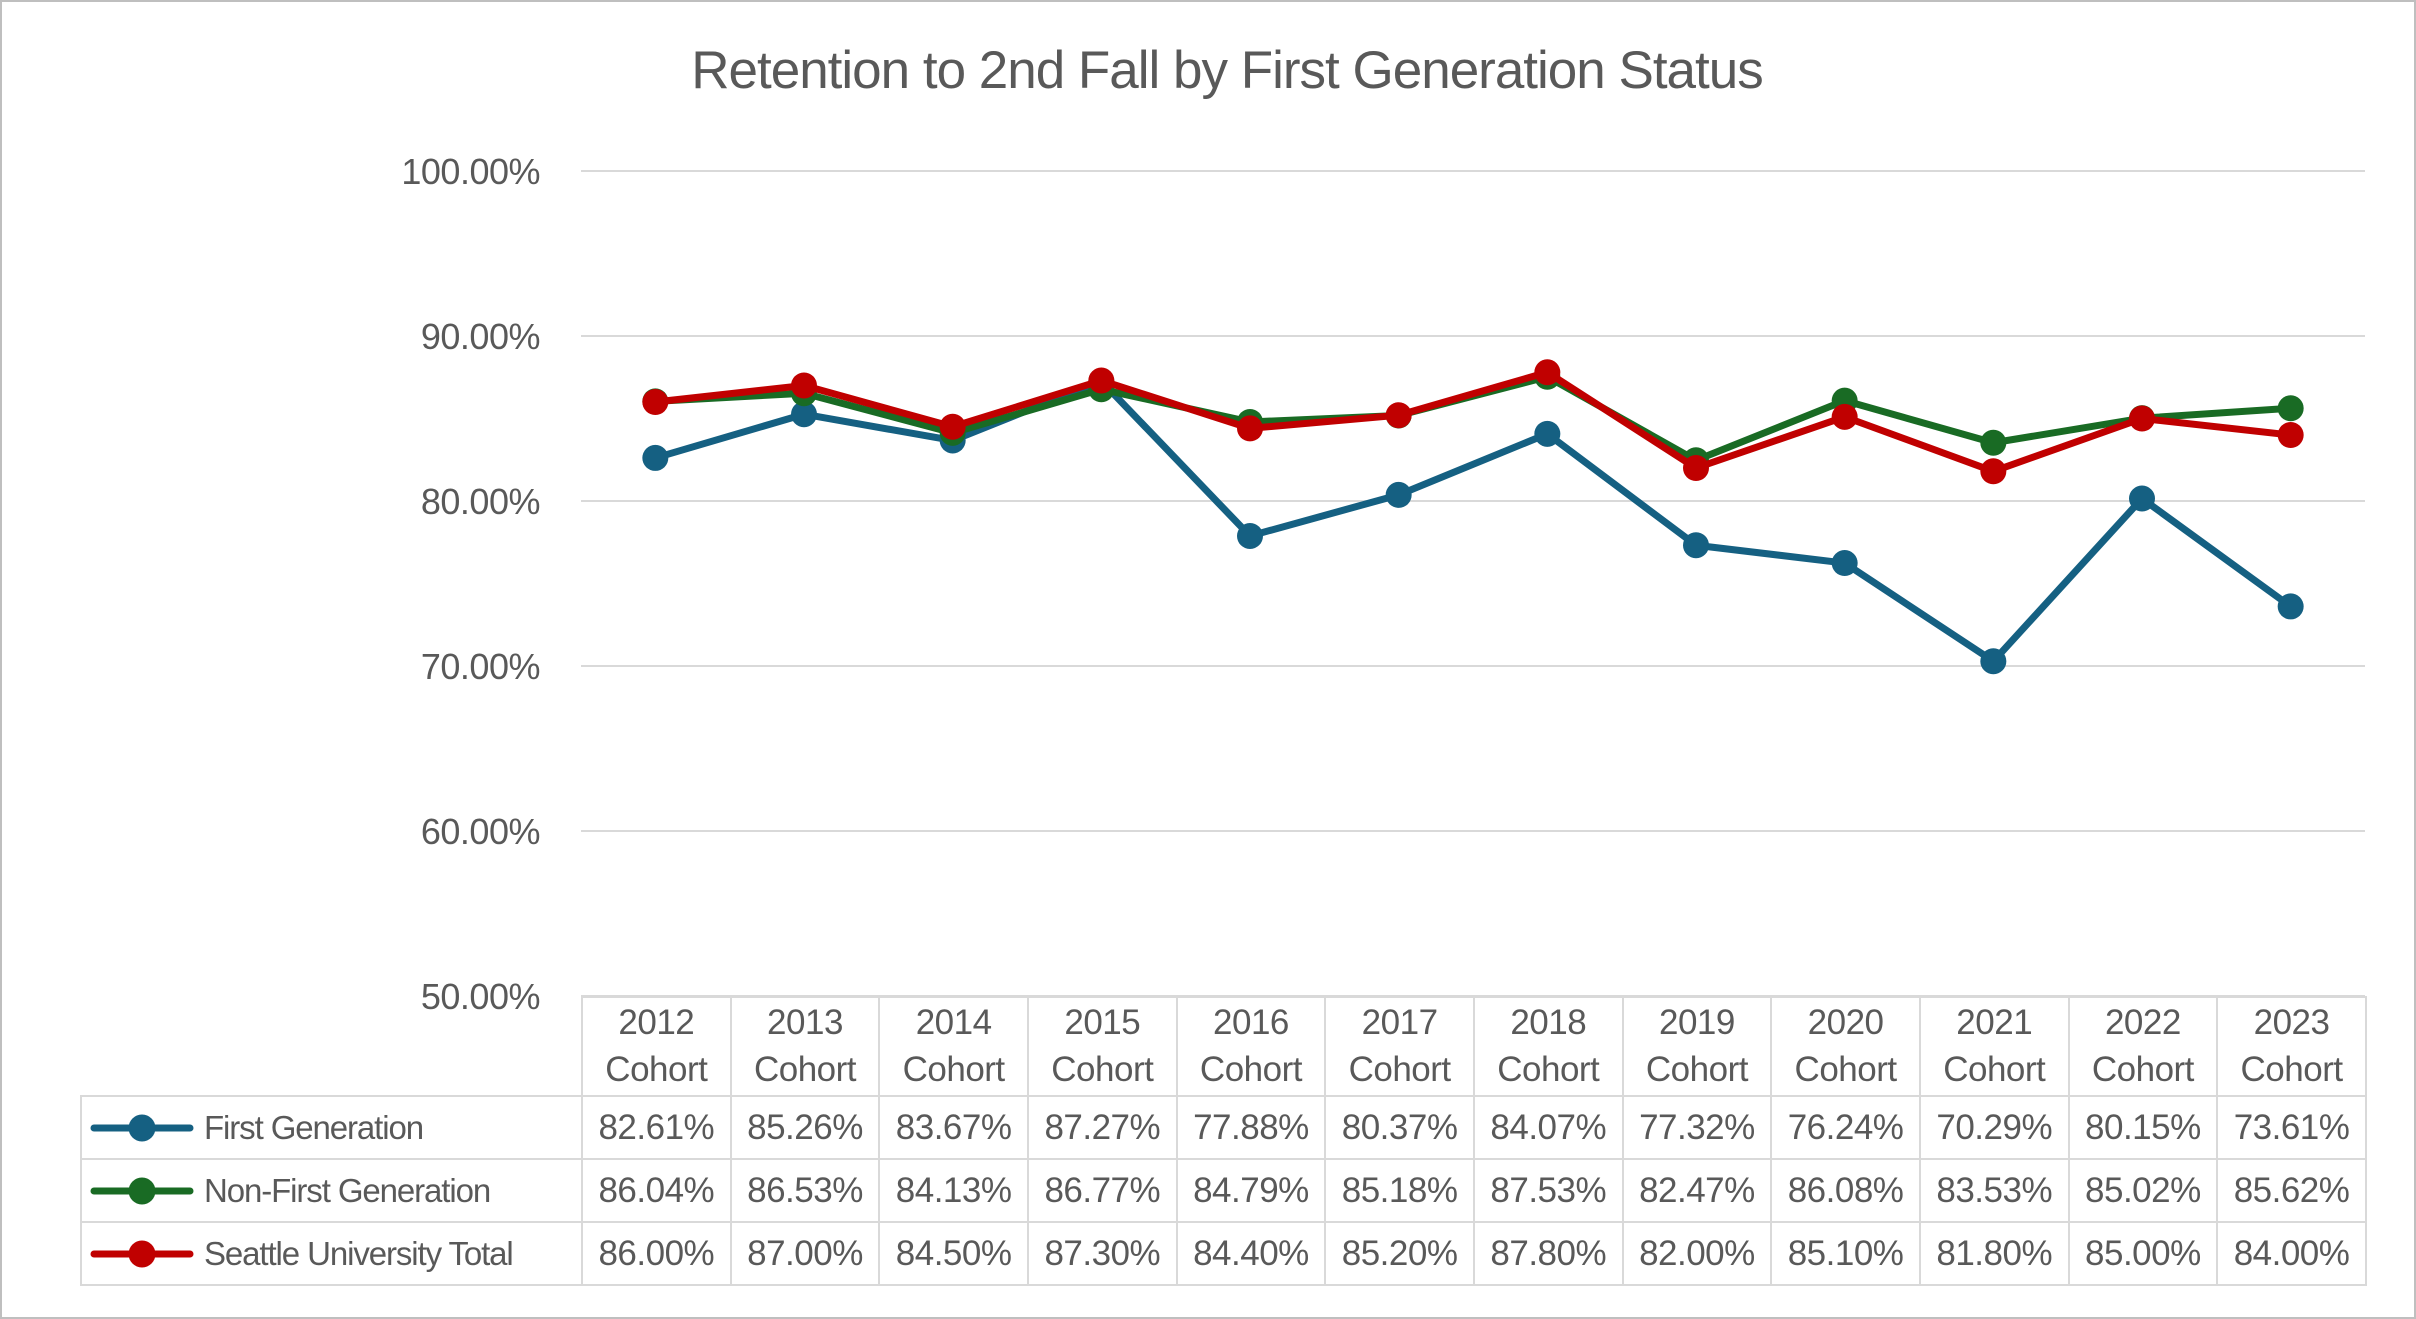 This screenshot has width=2416, height=1319. I want to click on table-column-header: 2016 Cohort, so click(1251, 1046).